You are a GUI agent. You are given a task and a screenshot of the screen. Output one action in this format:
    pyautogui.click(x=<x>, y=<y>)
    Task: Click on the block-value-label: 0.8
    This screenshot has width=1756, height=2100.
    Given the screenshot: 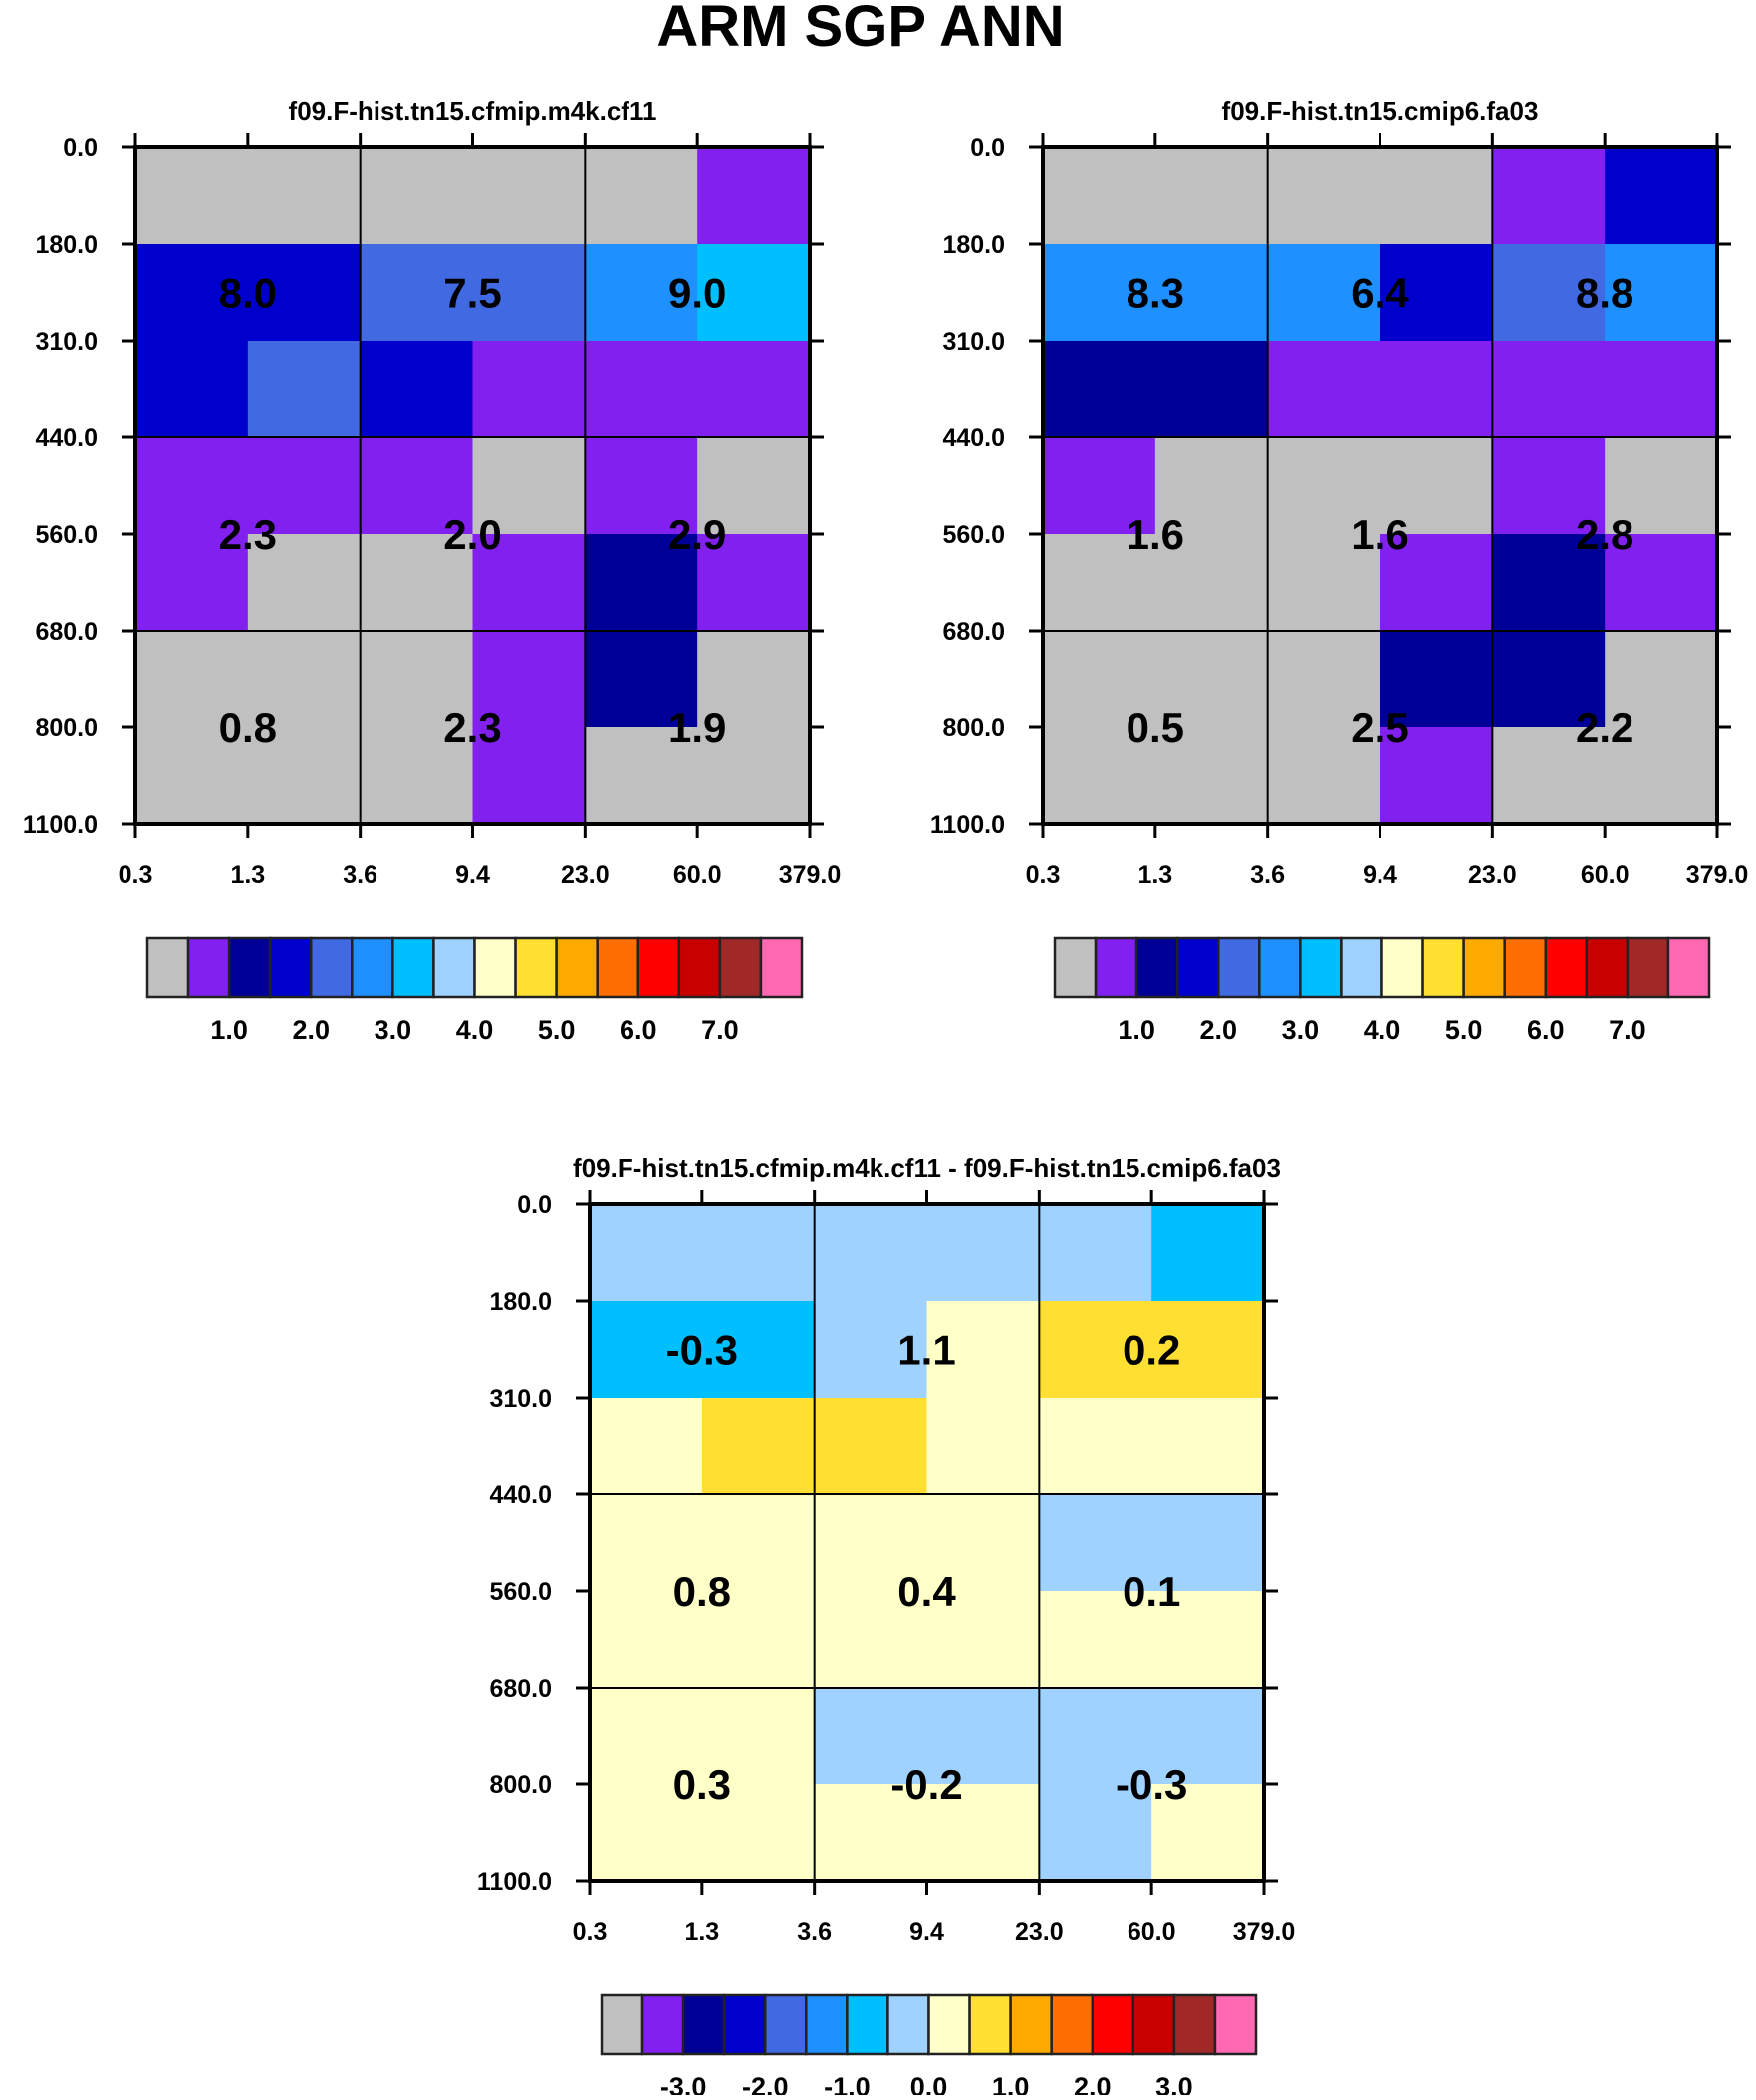 What is the action you would take?
    pyautogui.click(x=702, y=1591)
    